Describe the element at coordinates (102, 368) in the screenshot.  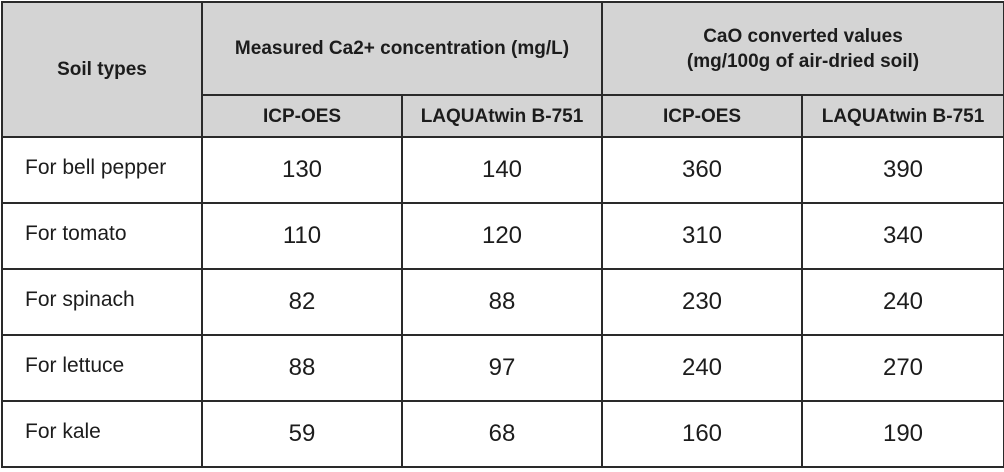
I see `soil-type-cell: For lettuce` at that location.